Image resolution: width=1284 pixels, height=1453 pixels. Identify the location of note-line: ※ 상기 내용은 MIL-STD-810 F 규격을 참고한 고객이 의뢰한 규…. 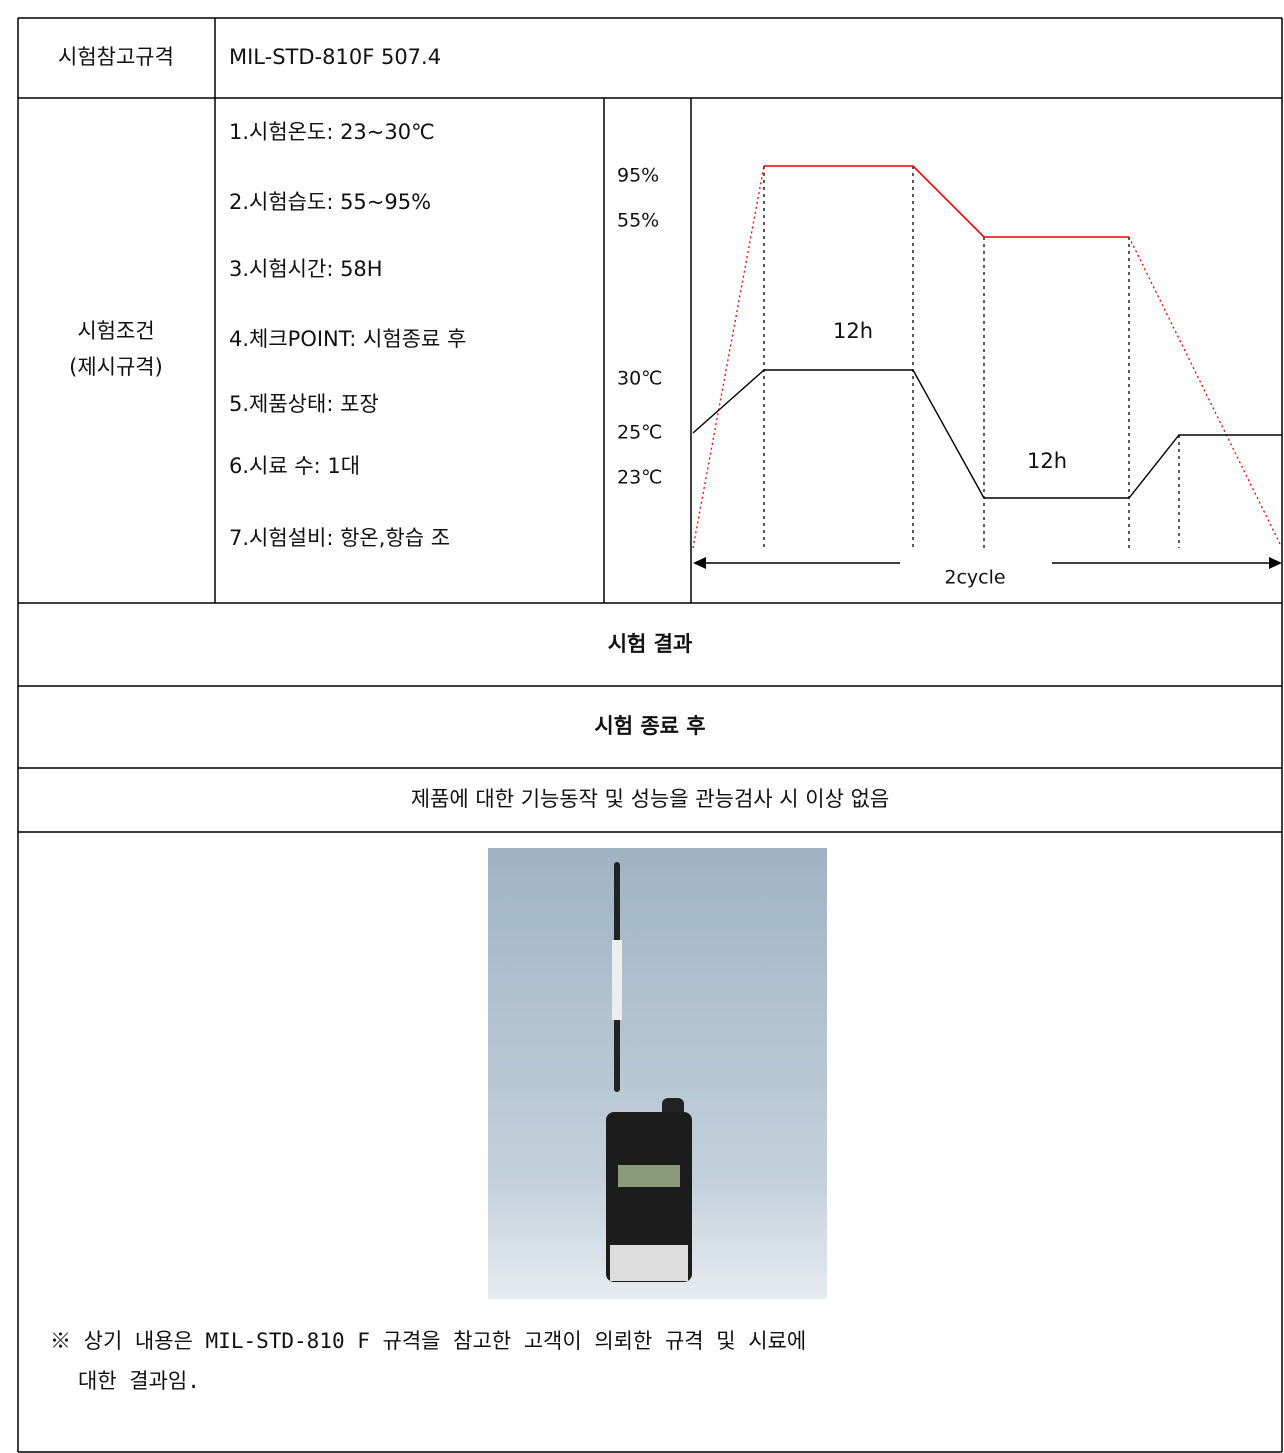
(428, 1341).